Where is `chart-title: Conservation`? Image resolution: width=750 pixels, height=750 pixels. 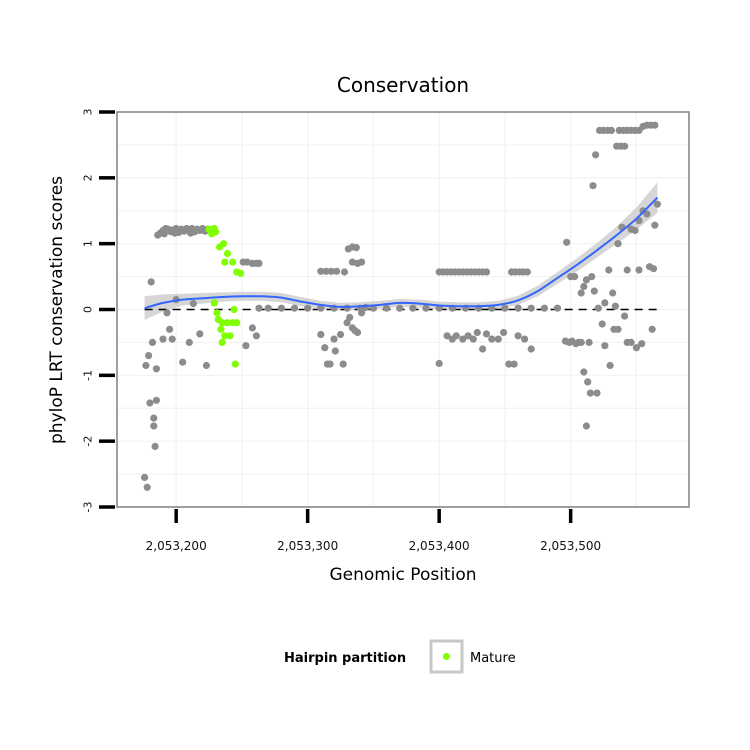 chart-title: Conservation is located at coordinates (403, 85).